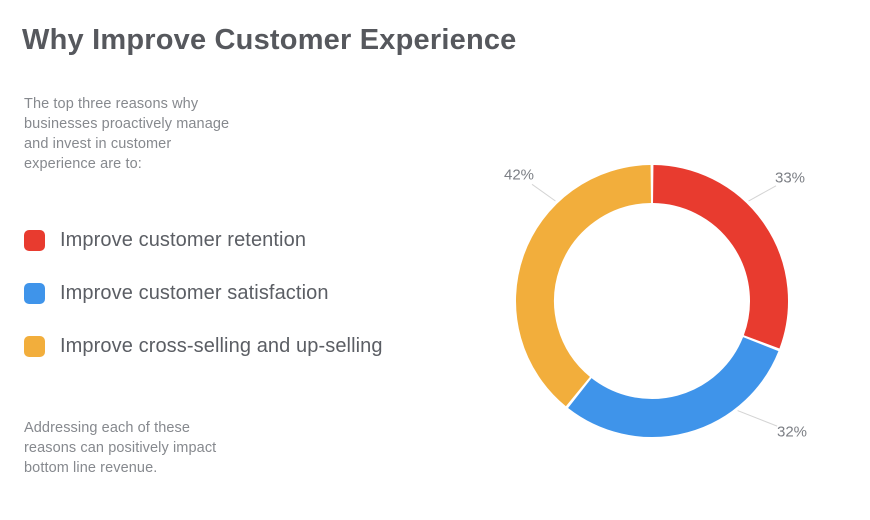  I want to click on donut-data-label-0: 33%, so click(790, 178).